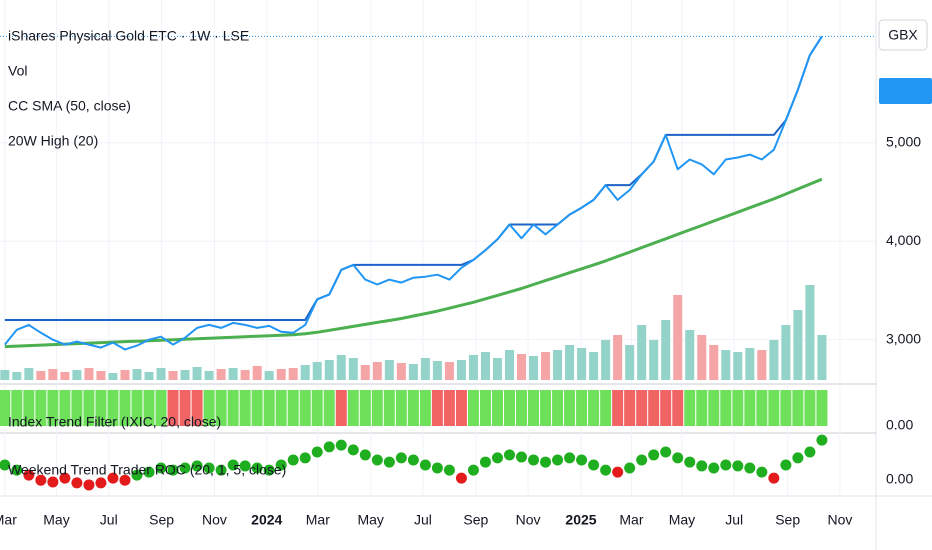 This screenshot has height=550, width=932. What do you see at coordinates (903, 141) in the screenshot?
I see `y-tick-label: 5,000` at bounding box center [903, 141].